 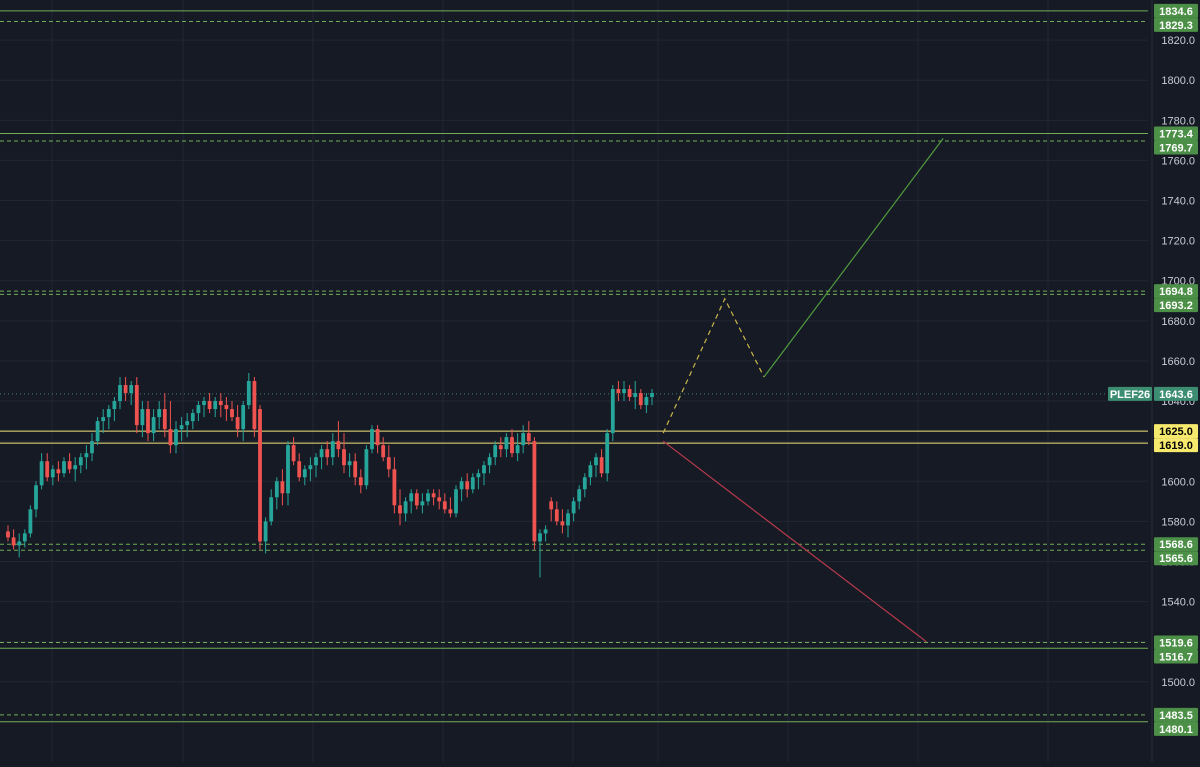 I want to click on level-price-label: 1829.3, so click(x=1176, y=26).